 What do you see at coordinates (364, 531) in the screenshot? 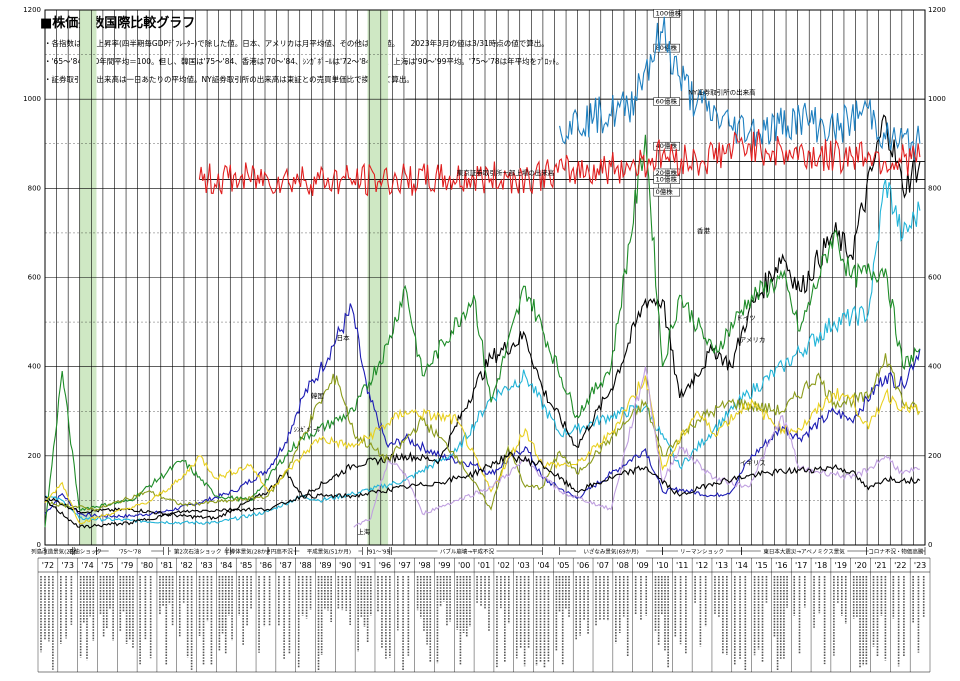
I see `series-label-6: 上海` at bounding box center [364, 531].